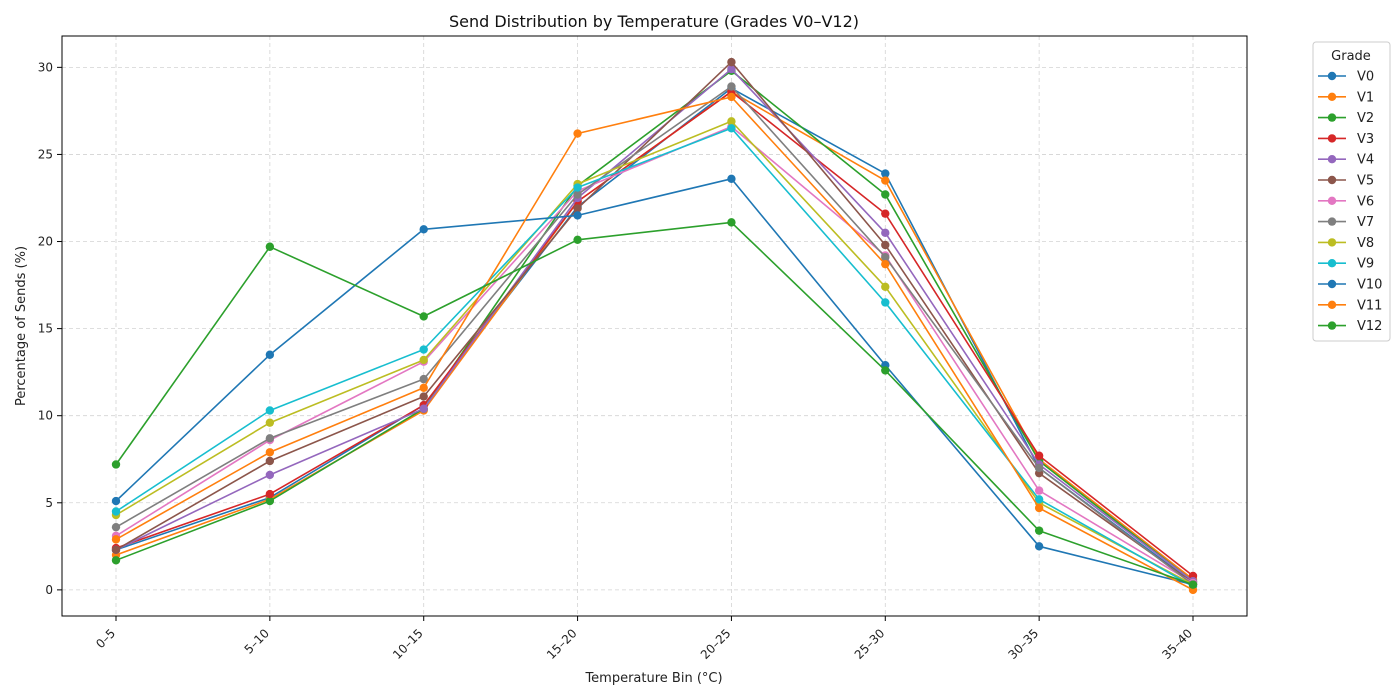 This screenshot has width=1400, height=700. I want to click on x-tick-label: 25–30, so click(870, 644).